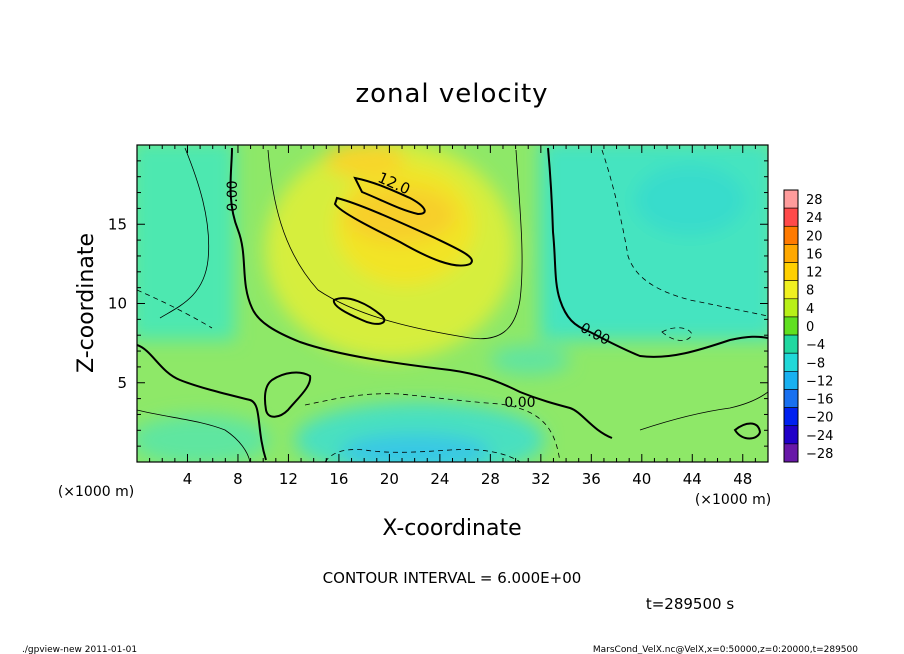 This screenshot has width=904, height=654. I want to click on x-tick-label: 28, so click(490, 479).